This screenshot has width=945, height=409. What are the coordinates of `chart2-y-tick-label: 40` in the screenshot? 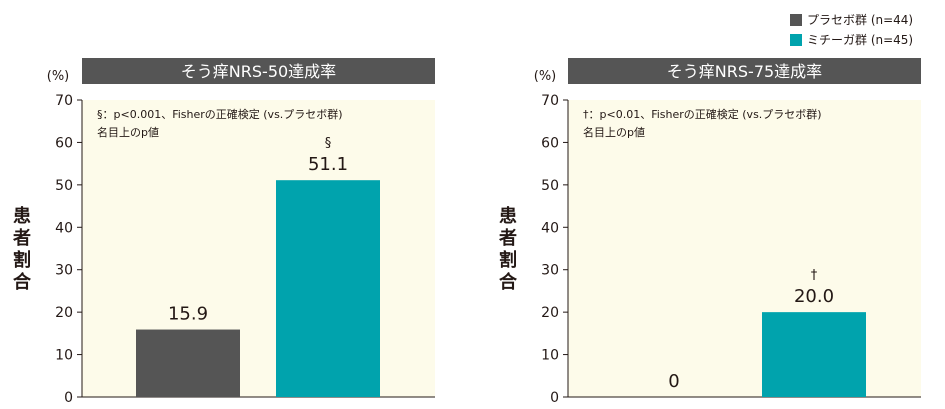 It's located at (550, 228).